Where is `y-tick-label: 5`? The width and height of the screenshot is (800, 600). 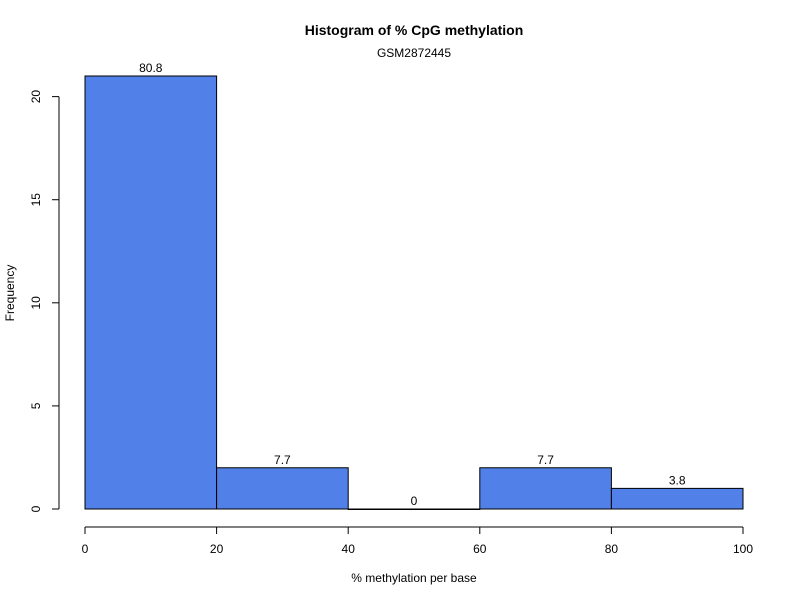 y-tick-label: 5 is located at coordinates (36, 405).